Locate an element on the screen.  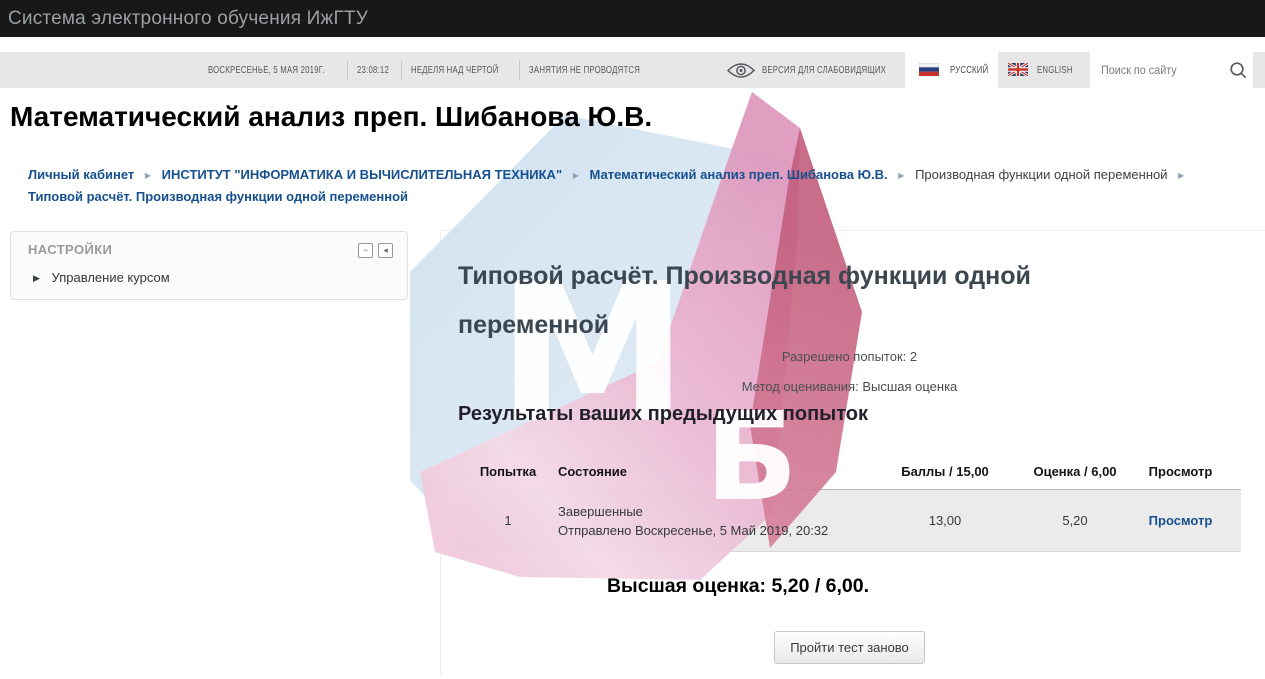
review-link: Просмотр is located at coordinates (1180, 520).